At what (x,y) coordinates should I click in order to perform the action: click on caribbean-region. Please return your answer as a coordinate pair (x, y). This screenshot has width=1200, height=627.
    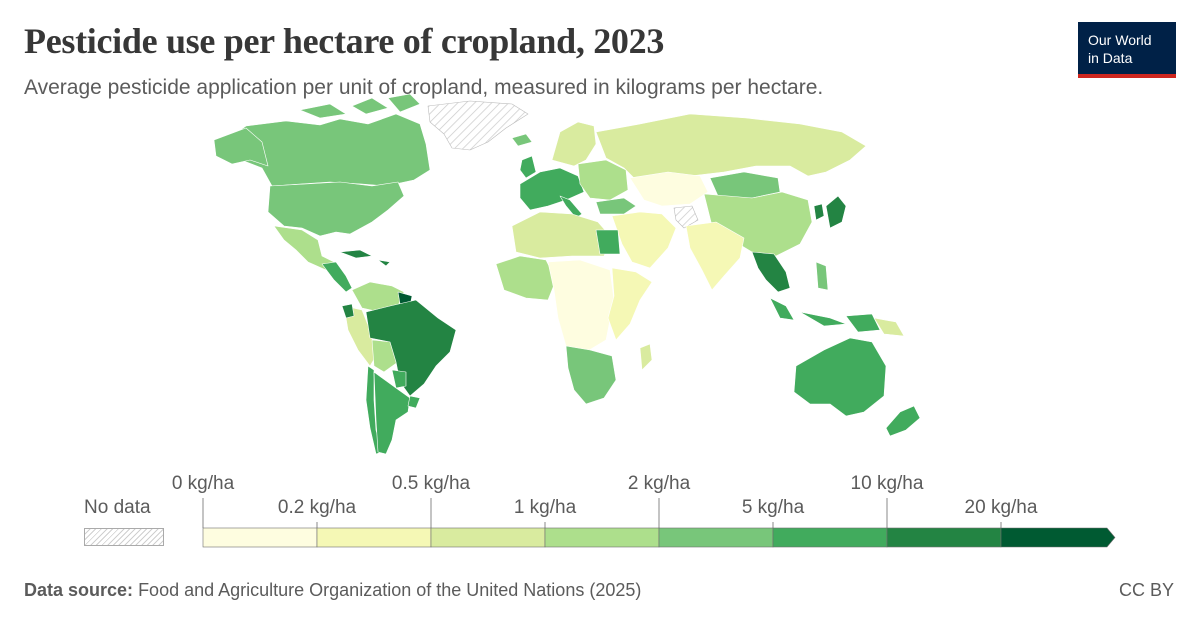
    Looking at the image, I should click on (365, 258).